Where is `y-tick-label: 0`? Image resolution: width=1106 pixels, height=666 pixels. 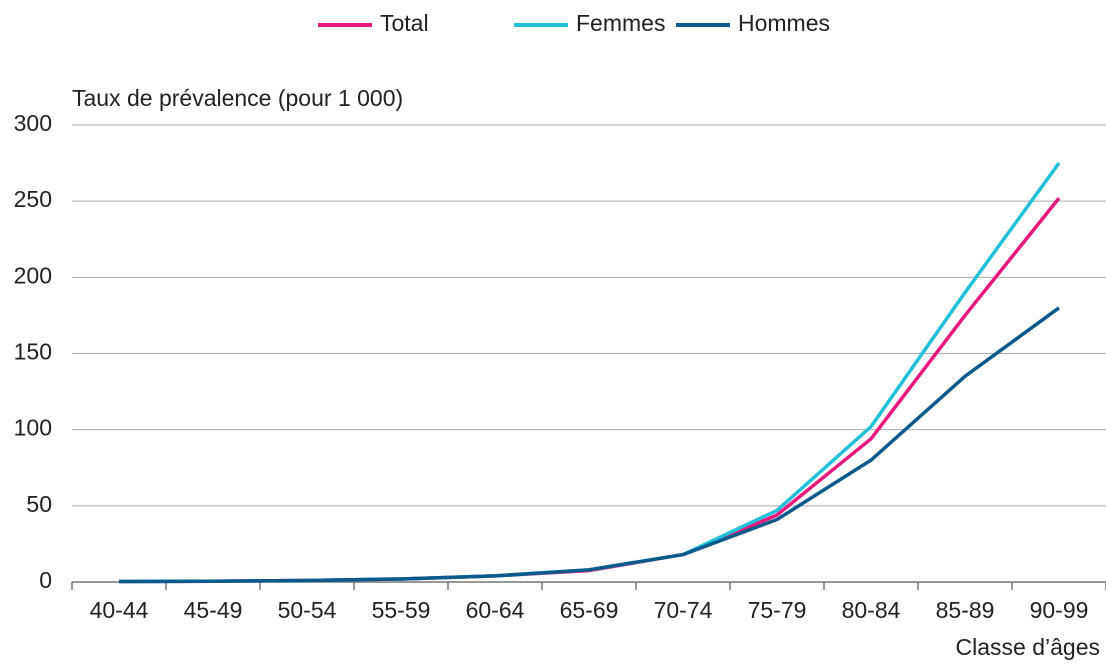 y-tick-label: 0 is located at coordinates (45, 580).